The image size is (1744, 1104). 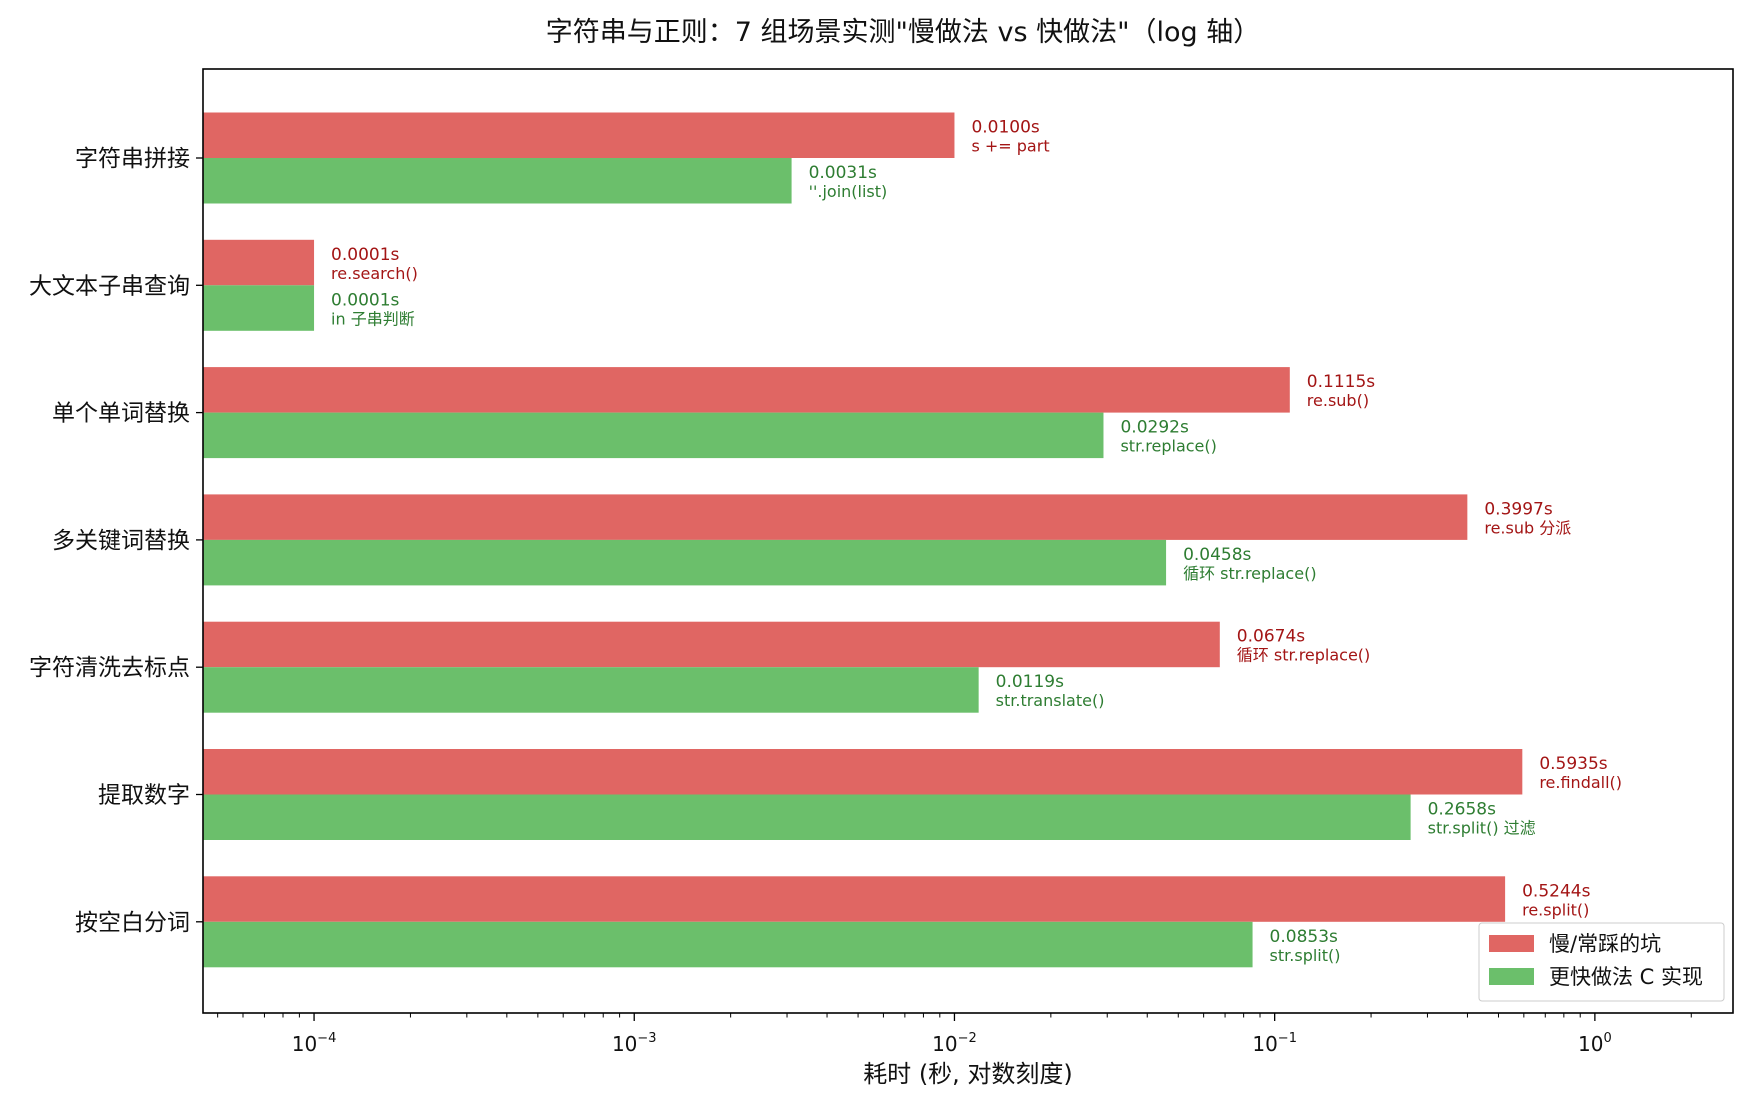 What do you see at coordinates (1601, 962) in the screenshot?
I see `legend-box` at bounding box center [1601, 962].